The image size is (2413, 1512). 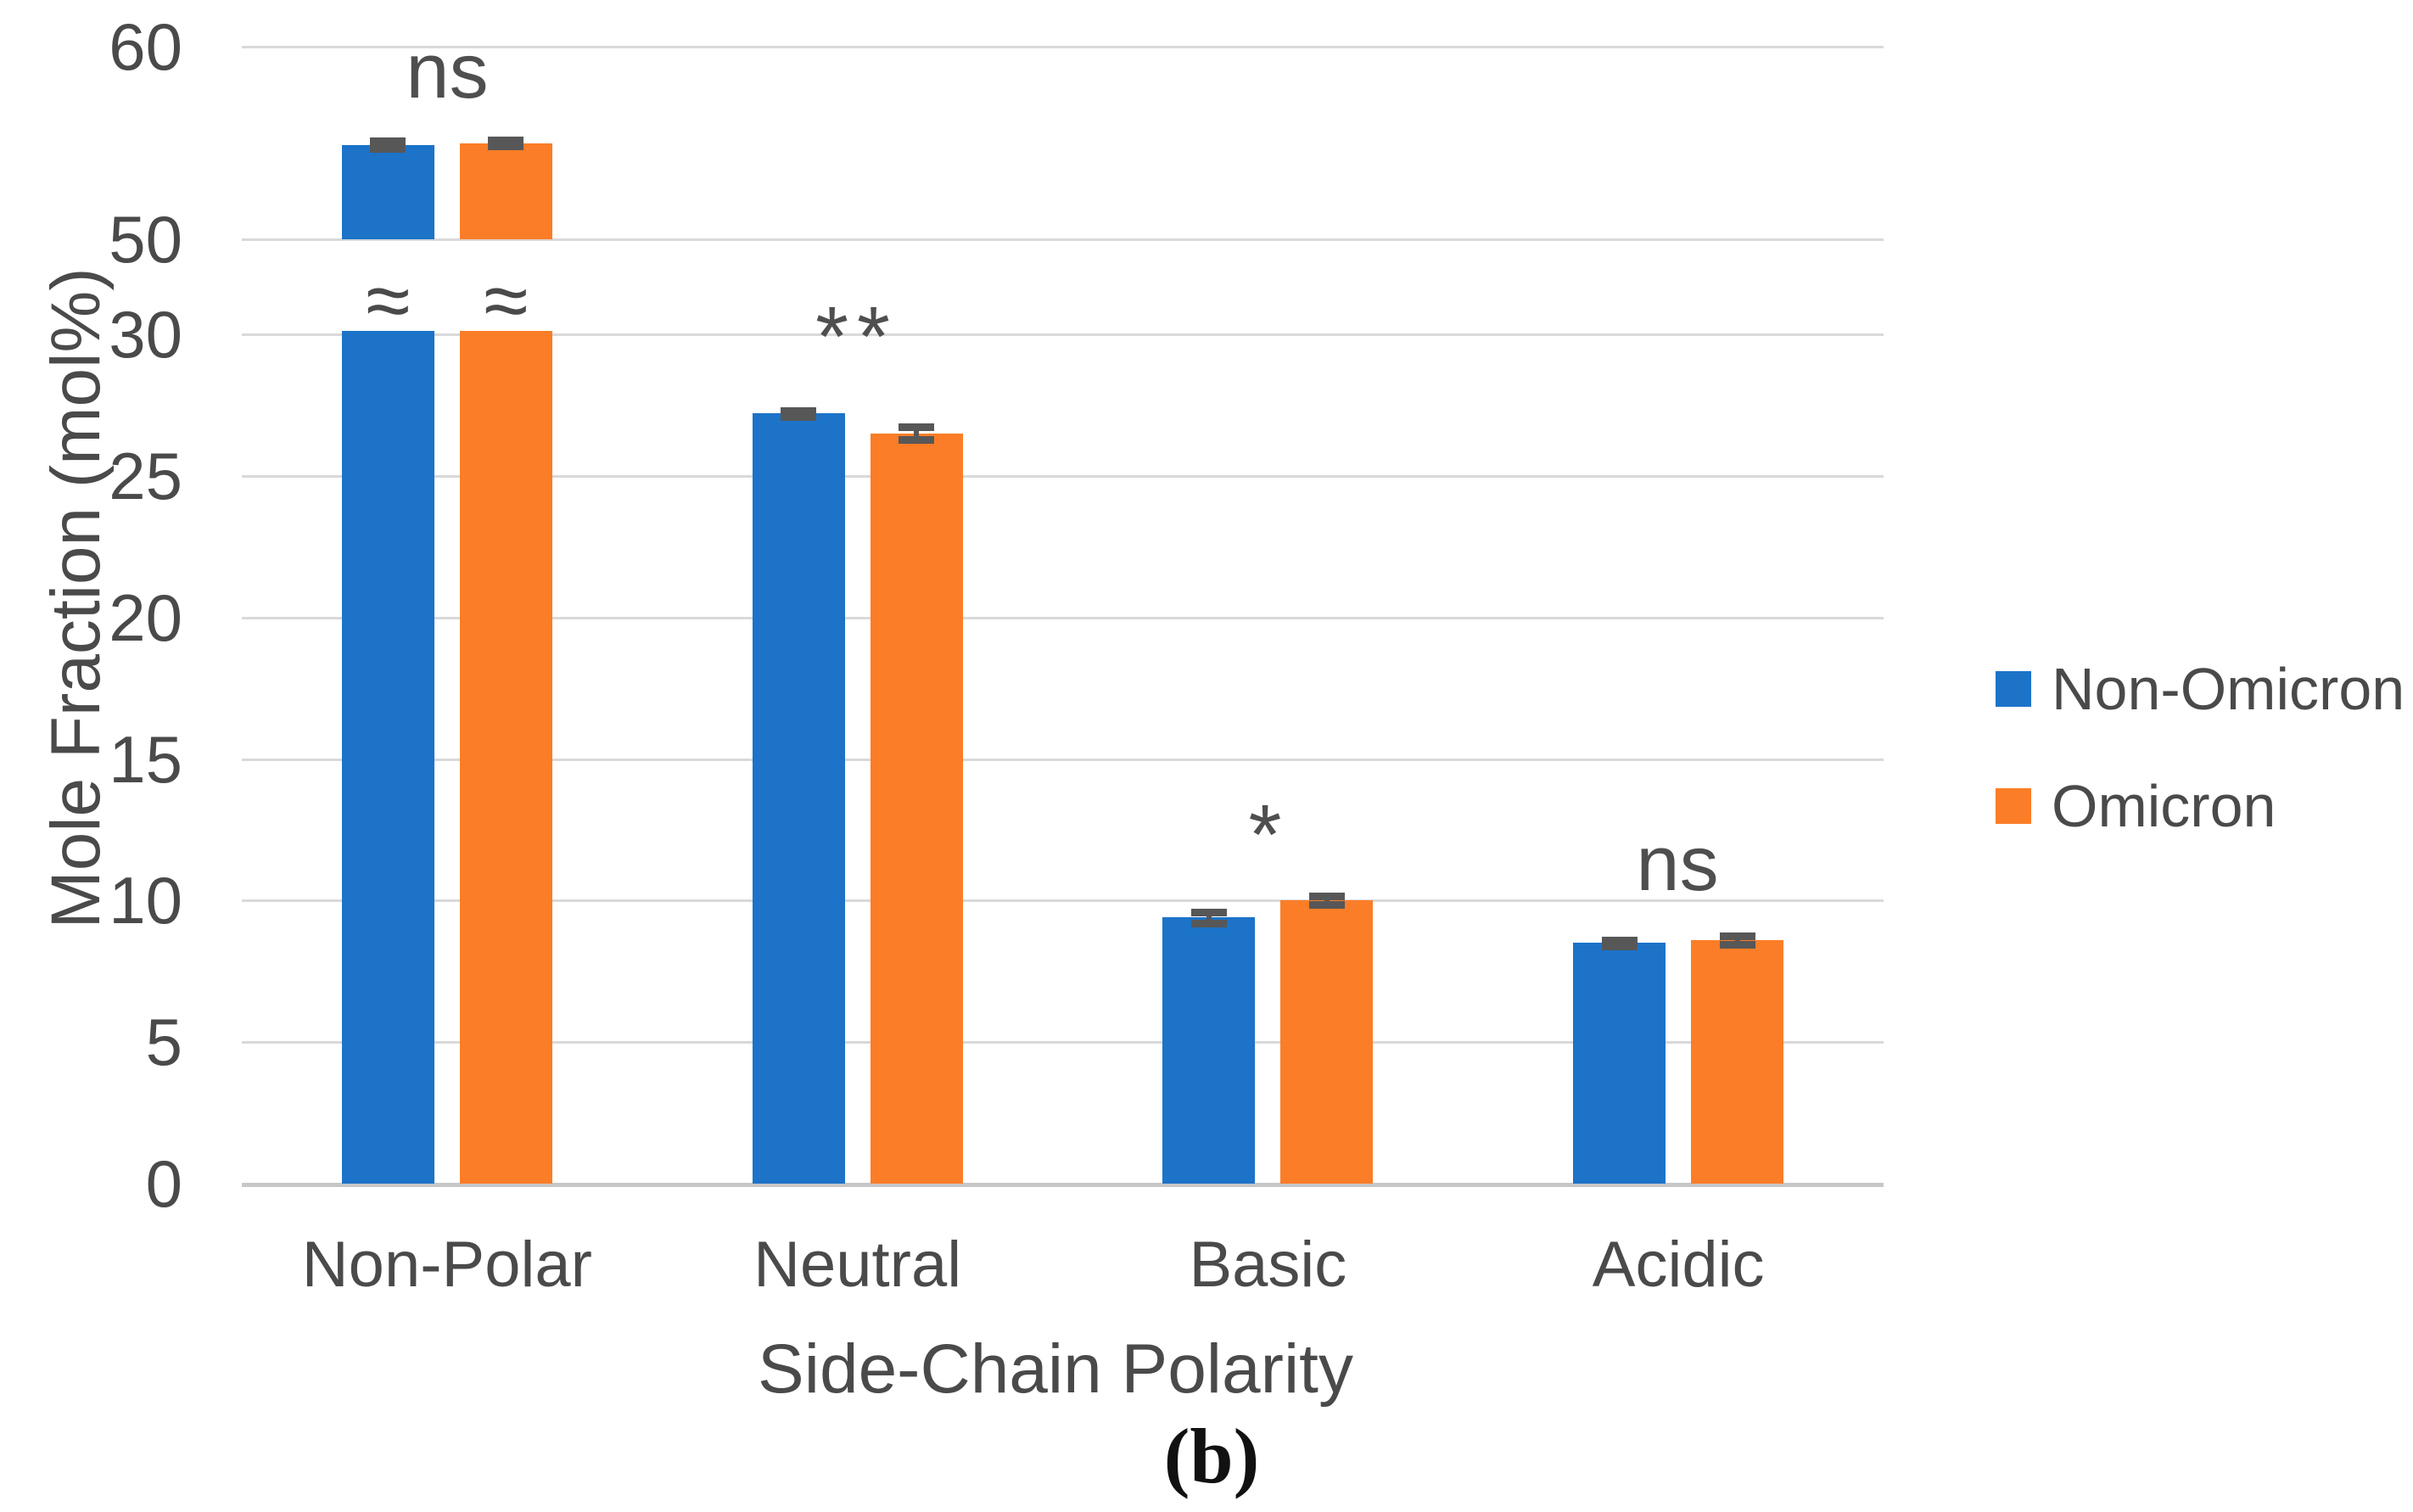 I want to click on bar-omicron-neutral, so click(x=916, y=808).